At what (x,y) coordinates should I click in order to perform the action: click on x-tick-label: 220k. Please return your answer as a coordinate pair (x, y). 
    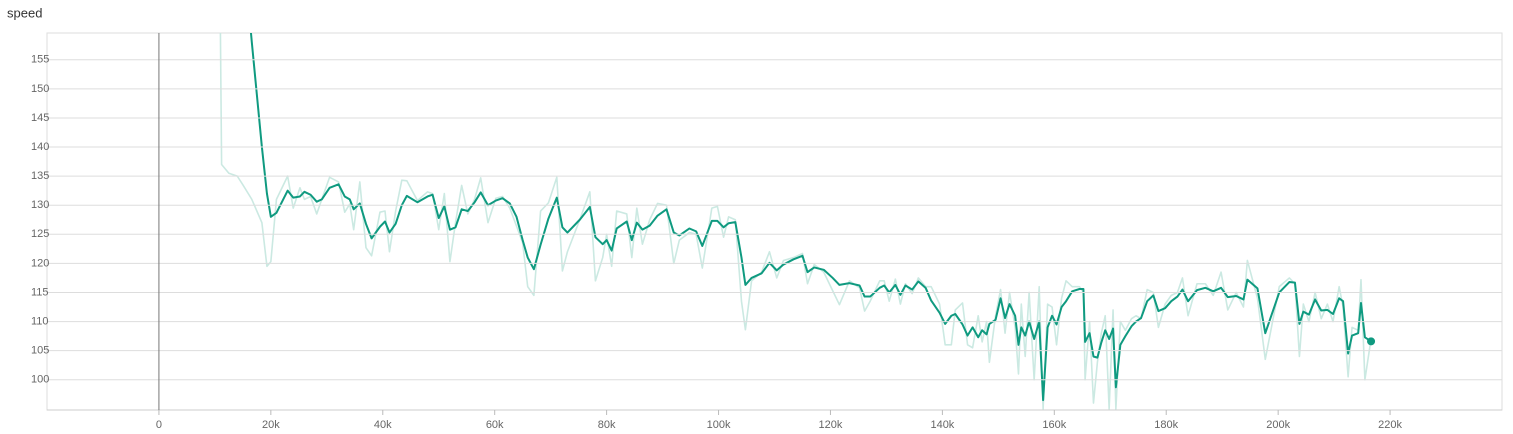
    Looking at the image, I should click on (1390, 425).